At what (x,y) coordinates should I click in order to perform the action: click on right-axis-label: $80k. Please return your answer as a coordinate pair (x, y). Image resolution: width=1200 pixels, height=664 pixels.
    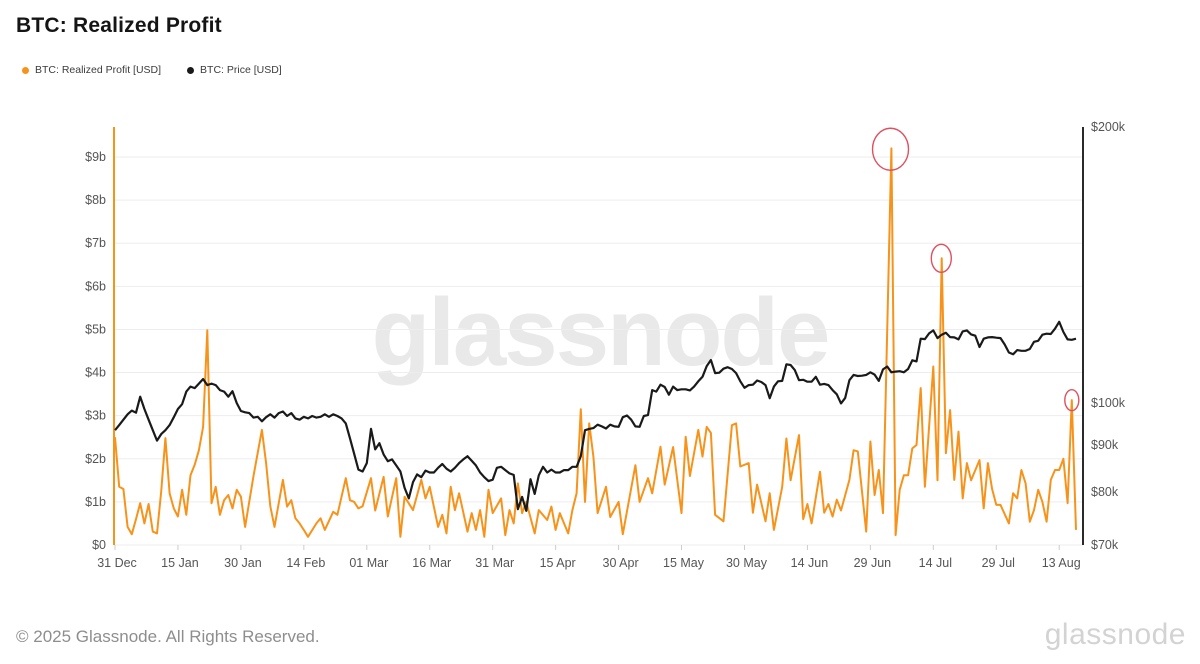
    Looking at the image, I should click on (1105, 492).